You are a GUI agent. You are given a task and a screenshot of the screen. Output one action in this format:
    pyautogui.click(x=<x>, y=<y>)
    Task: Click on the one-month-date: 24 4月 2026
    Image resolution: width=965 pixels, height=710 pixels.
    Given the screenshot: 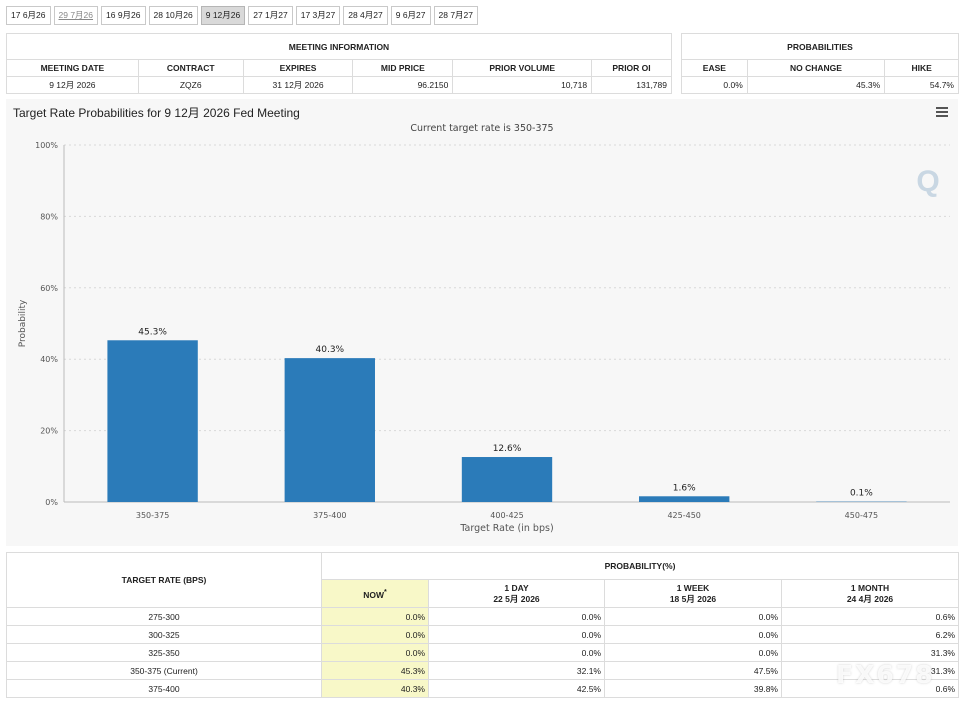 What is the action you would take?
    pyautogui.click(x=870, y=598)
    